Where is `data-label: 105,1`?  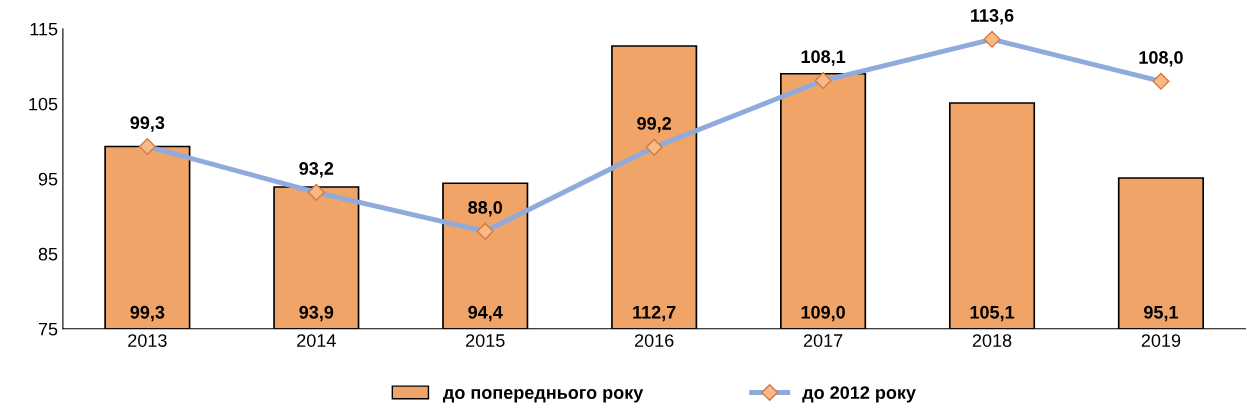 data-label: 105,1 is located at coordinates (992, 313).